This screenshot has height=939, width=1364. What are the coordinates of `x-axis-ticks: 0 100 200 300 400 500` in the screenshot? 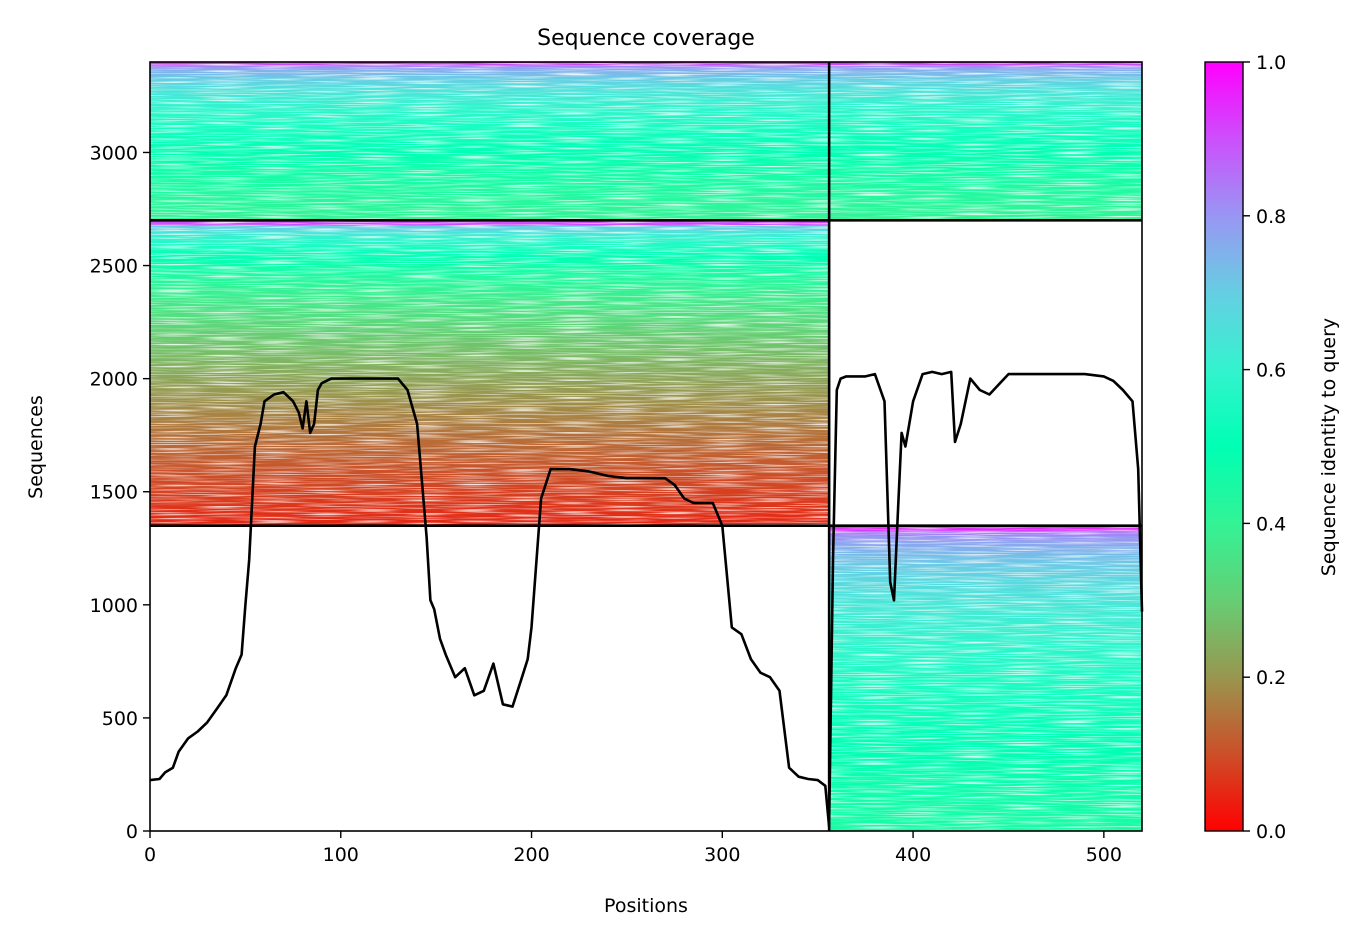 It's located at (633, 848).